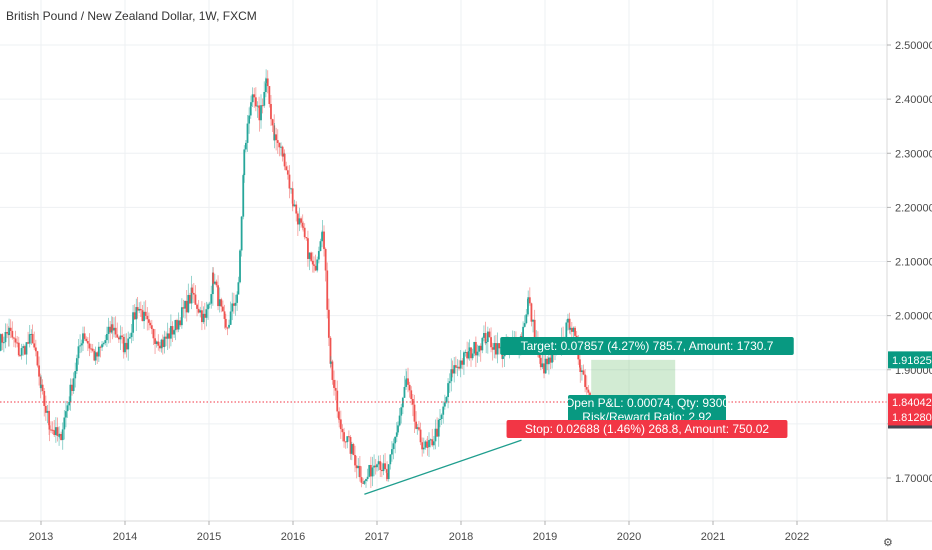  Describe the element at coordinates (461, 537) in the screenshot. I see `time-tick-label: 2018` at that location.